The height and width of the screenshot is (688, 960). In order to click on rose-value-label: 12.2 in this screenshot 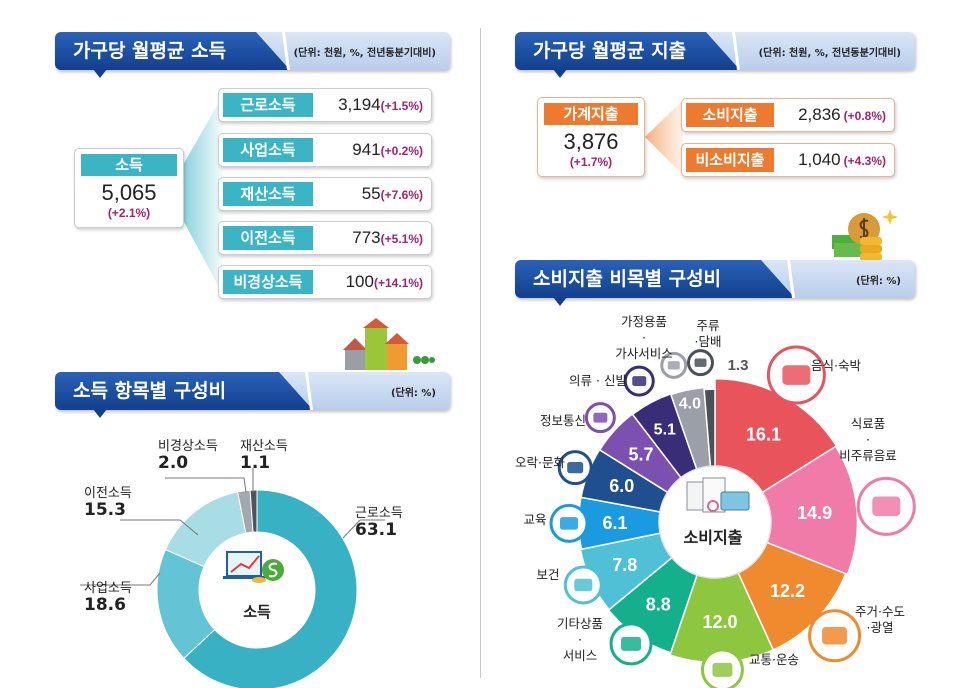, I will do `click(787, 591)`.